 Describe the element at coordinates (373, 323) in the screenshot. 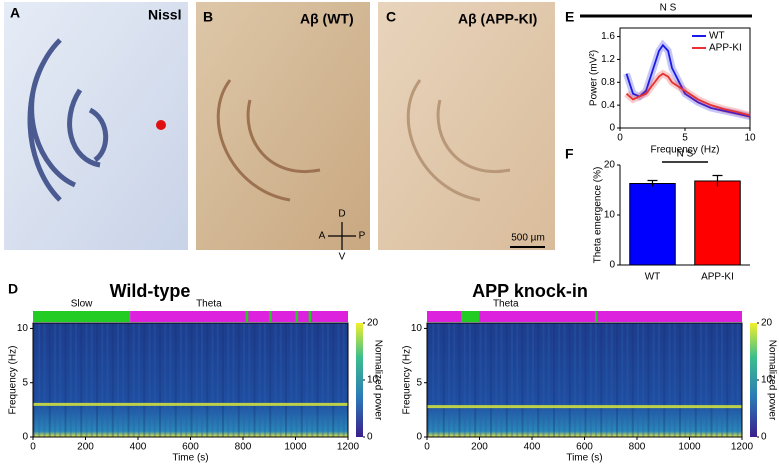

I see `colorbar-tick-label: 20` at that location.